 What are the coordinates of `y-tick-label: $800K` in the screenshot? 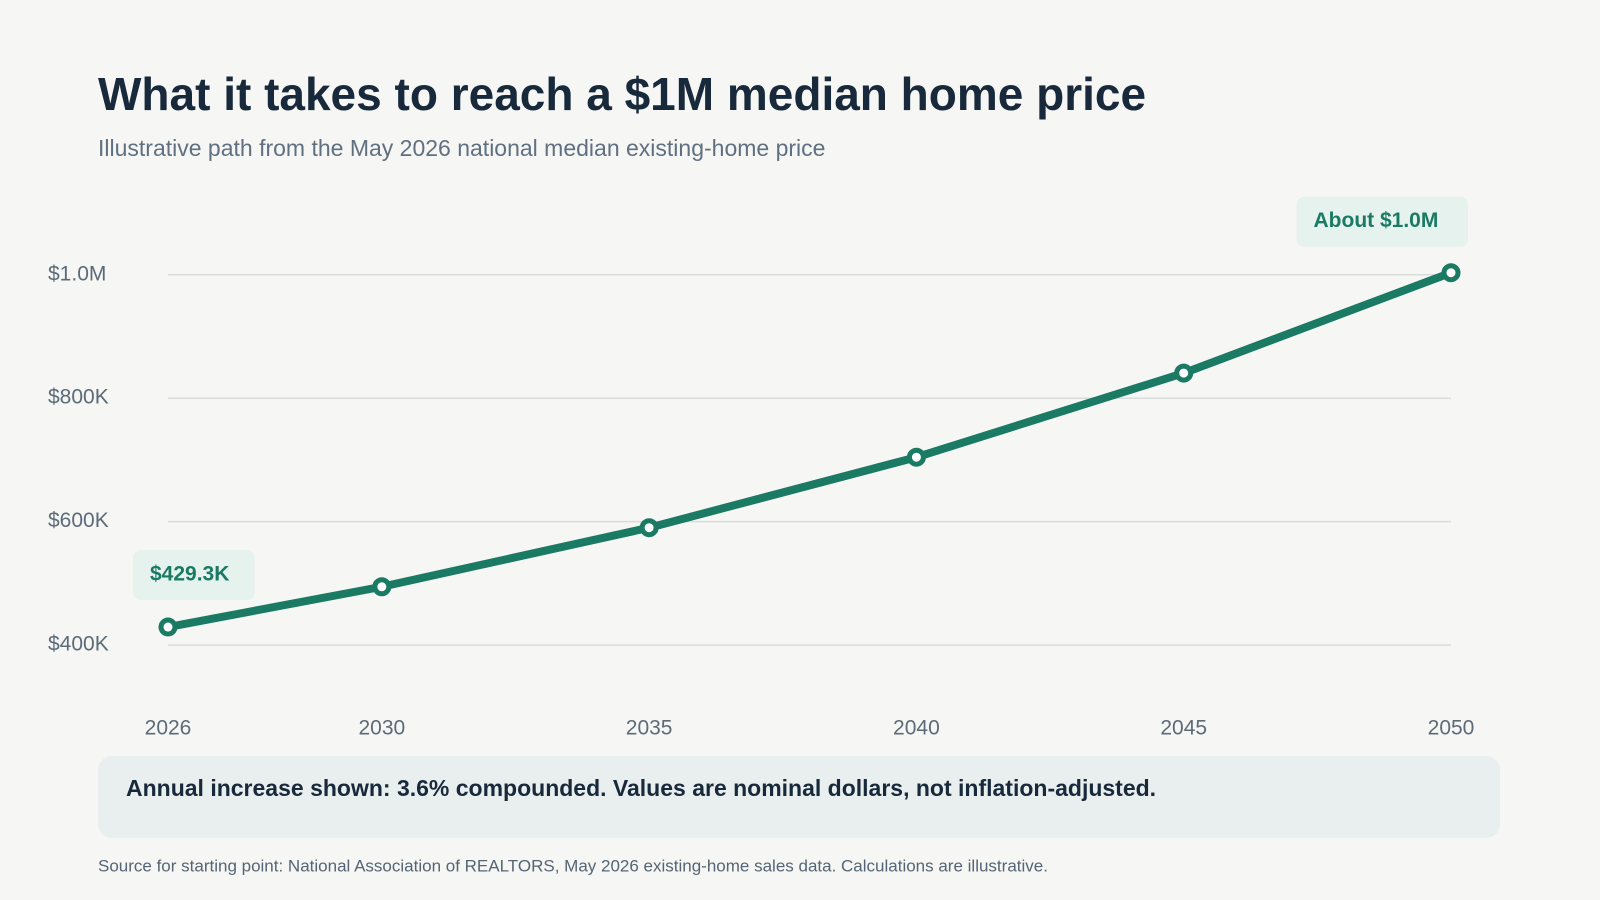 It's located at (78, 397).